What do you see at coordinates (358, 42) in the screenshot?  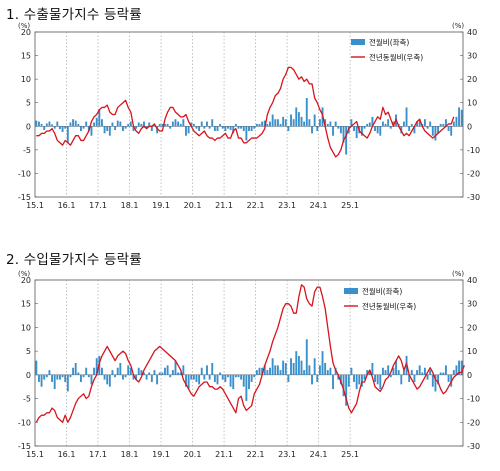 I see `legend-bar-swatch` at bounding box center [358, 42].